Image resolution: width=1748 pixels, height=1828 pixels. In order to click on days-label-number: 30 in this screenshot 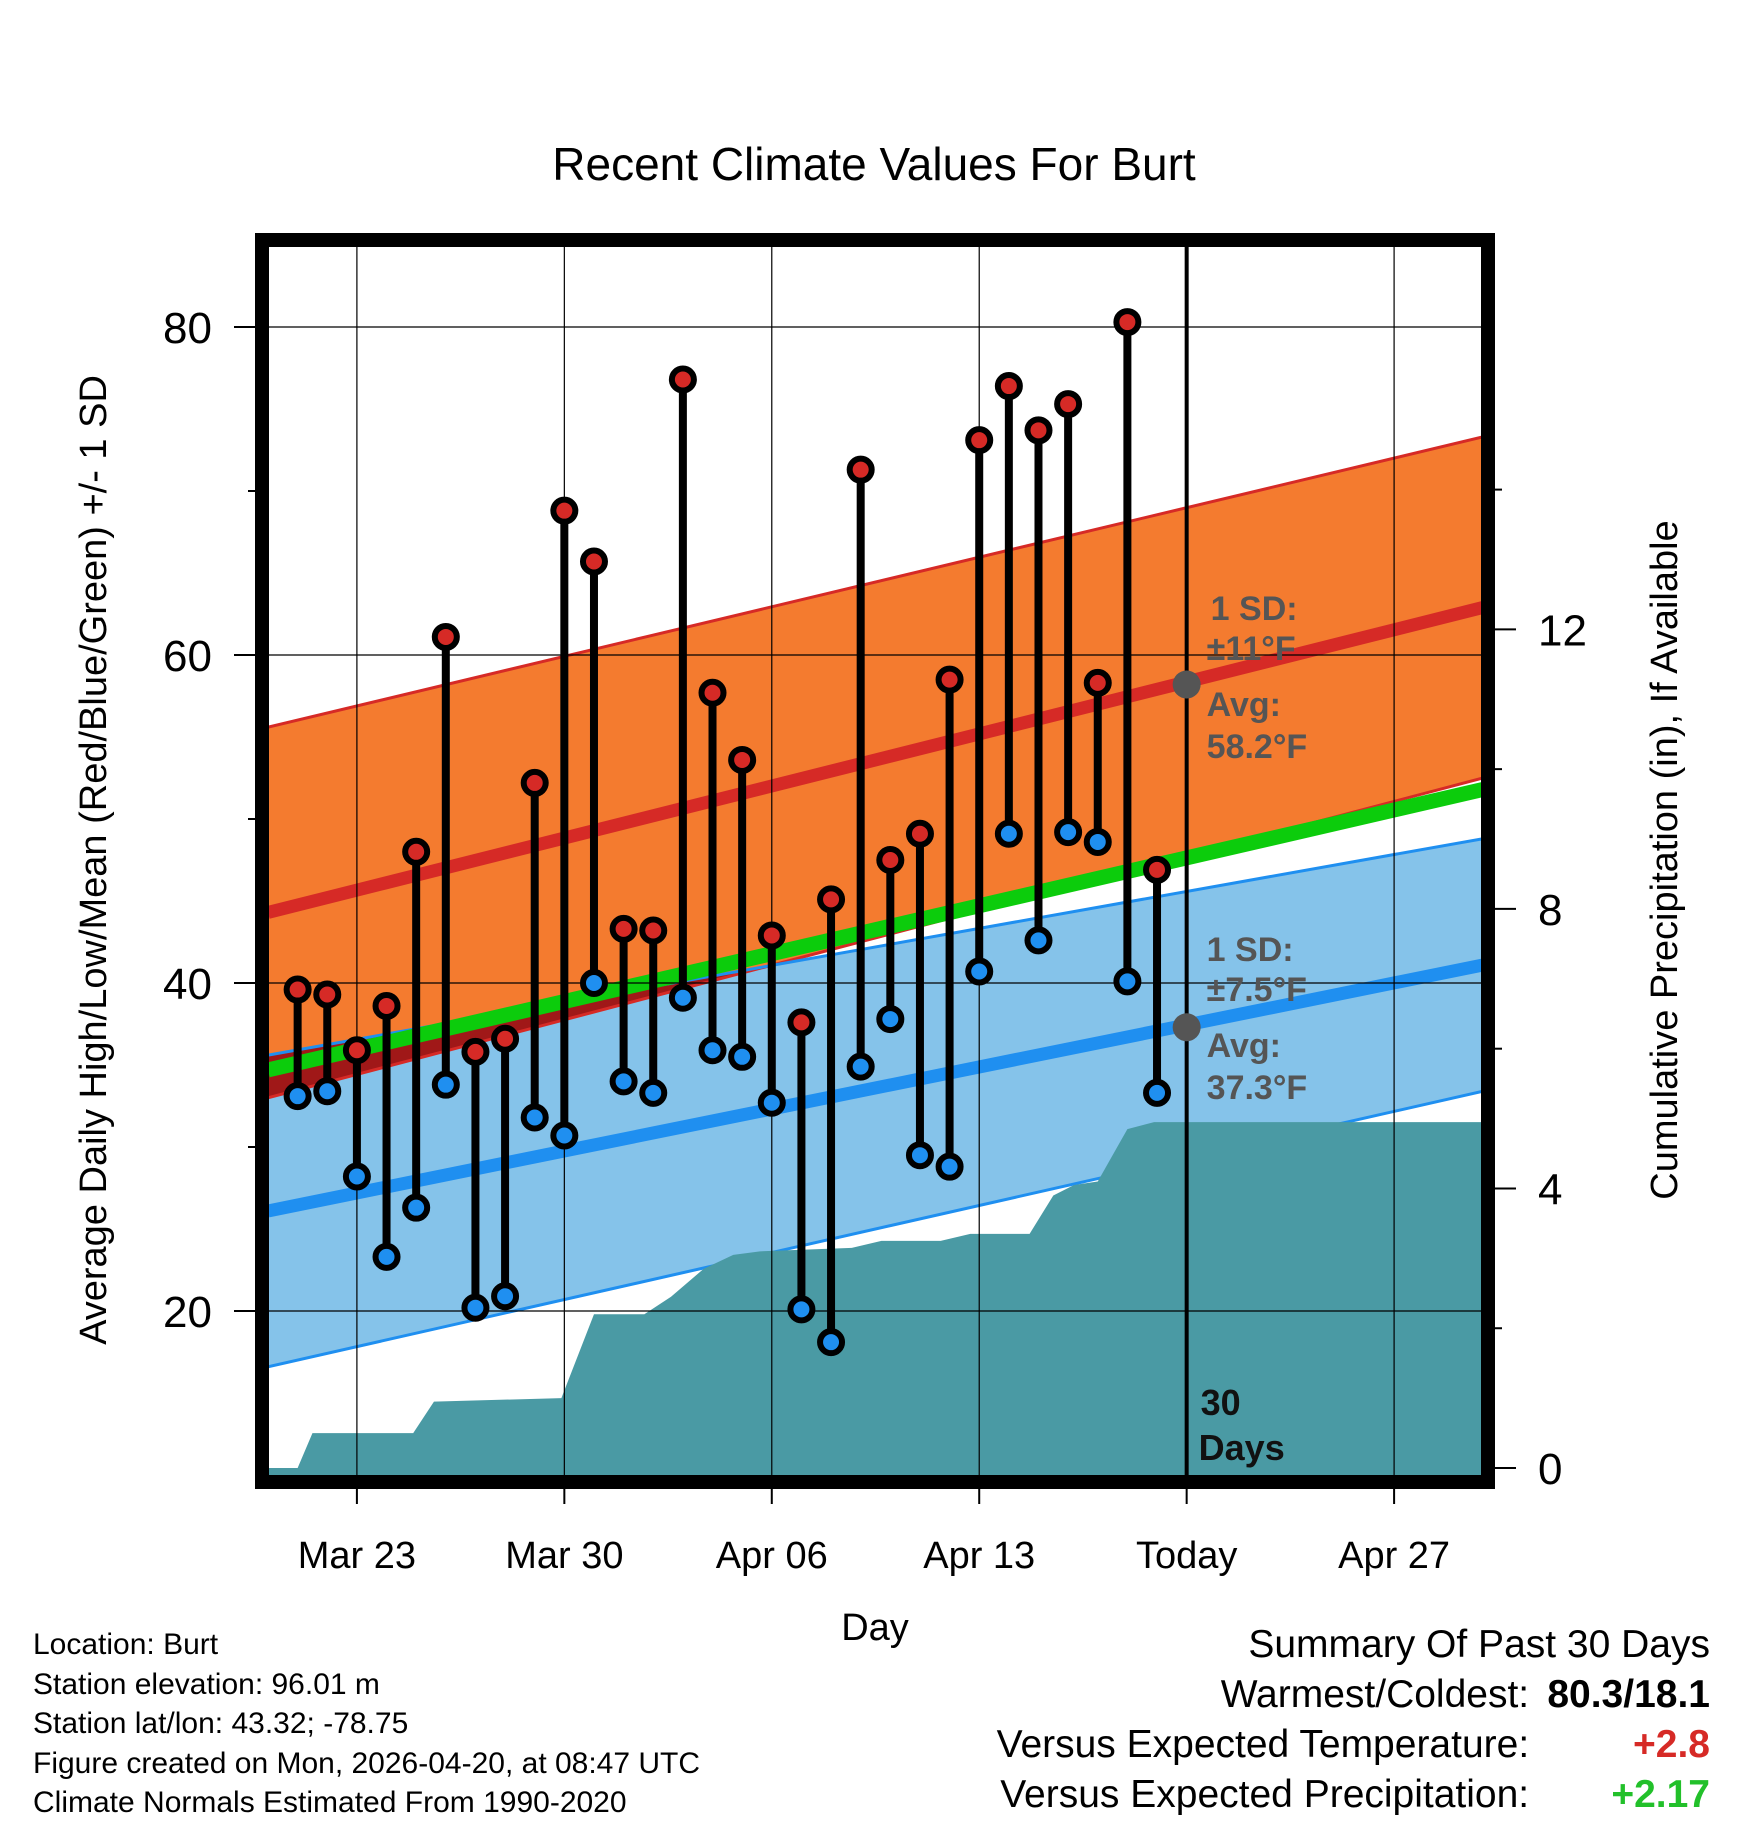, I will do `click(1221, 1402)`.